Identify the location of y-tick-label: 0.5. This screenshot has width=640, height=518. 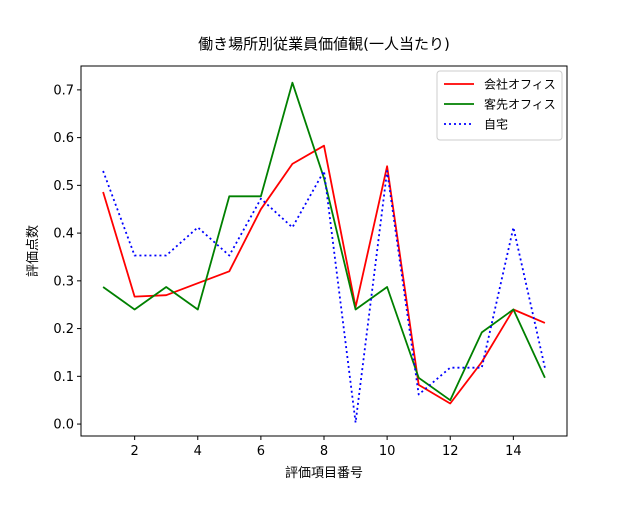
(63, 186).